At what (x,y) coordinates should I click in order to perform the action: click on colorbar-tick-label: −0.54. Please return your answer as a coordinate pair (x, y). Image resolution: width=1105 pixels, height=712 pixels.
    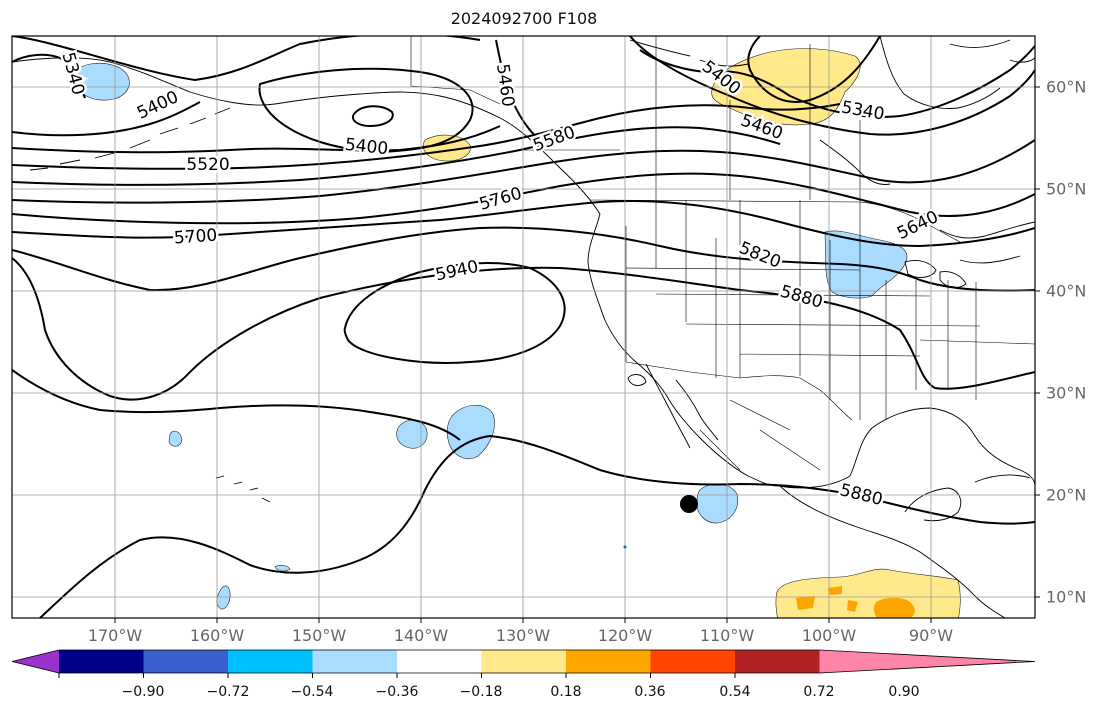
    Looking at the image, I should click on (312, 692).